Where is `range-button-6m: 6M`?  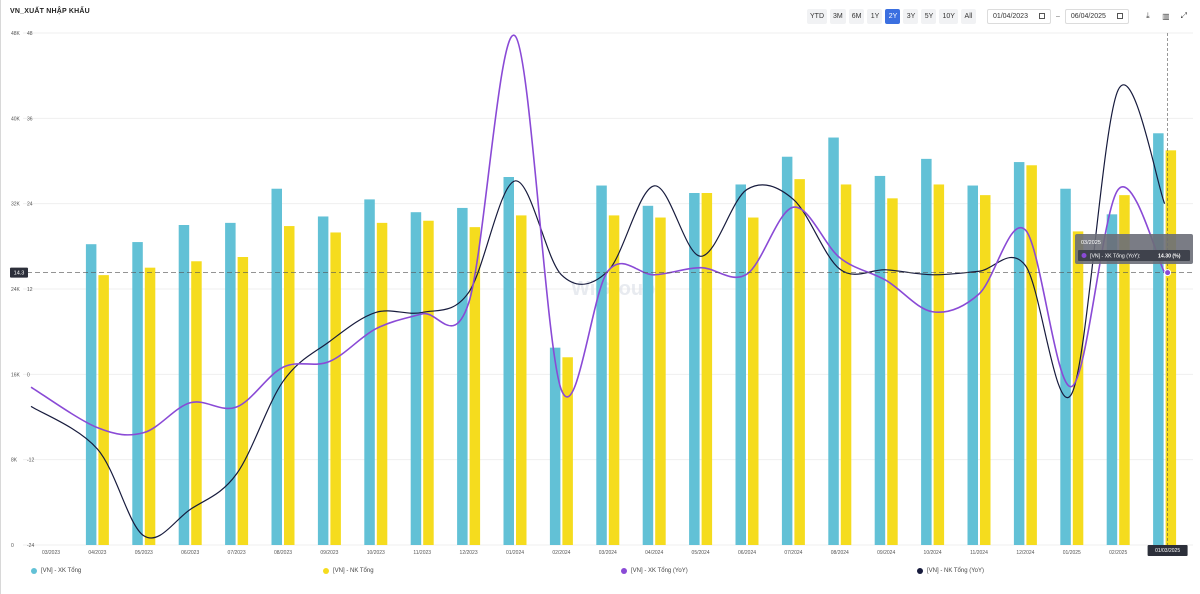
range-button-6m: 6M is located at coordinates (856, 16).